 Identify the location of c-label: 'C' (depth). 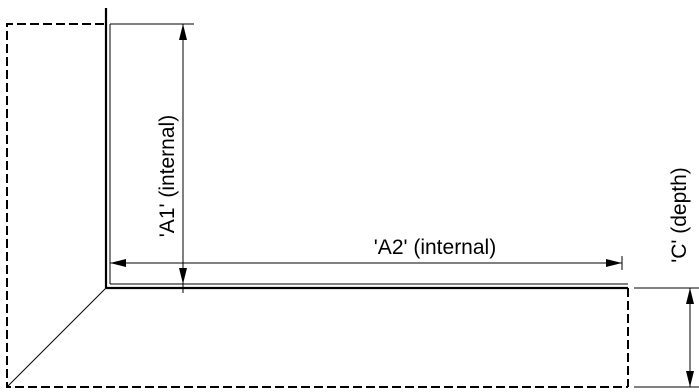
(679, 215).